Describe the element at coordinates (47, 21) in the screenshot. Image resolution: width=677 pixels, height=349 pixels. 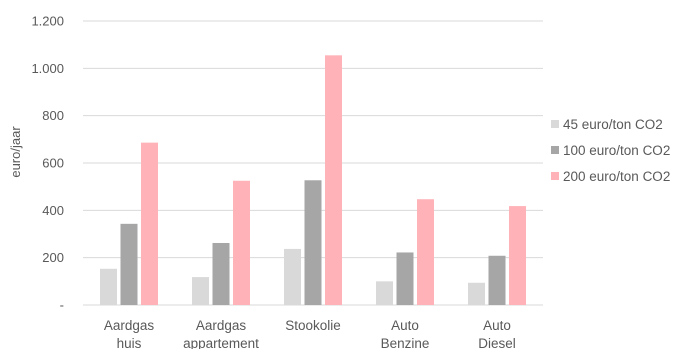
I see `y-tick-label: 1.200` at that location.